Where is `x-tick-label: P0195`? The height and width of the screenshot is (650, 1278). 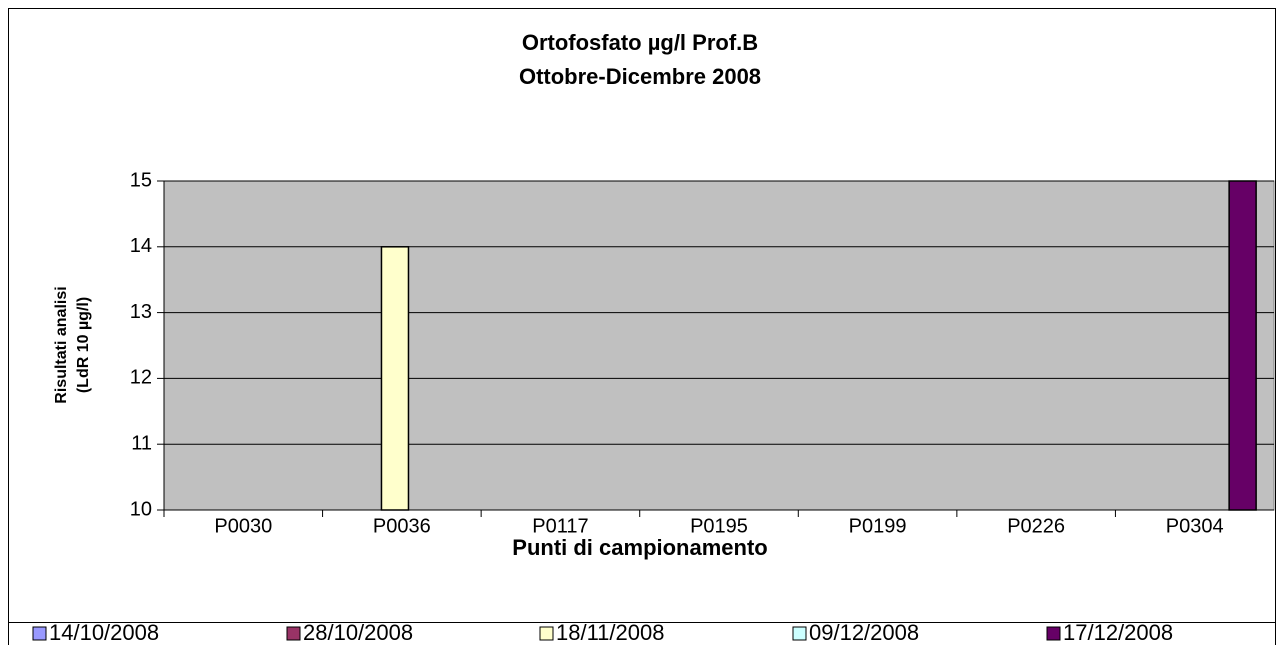
x-tick-label: P0195 is located at coordinates (719, 526).